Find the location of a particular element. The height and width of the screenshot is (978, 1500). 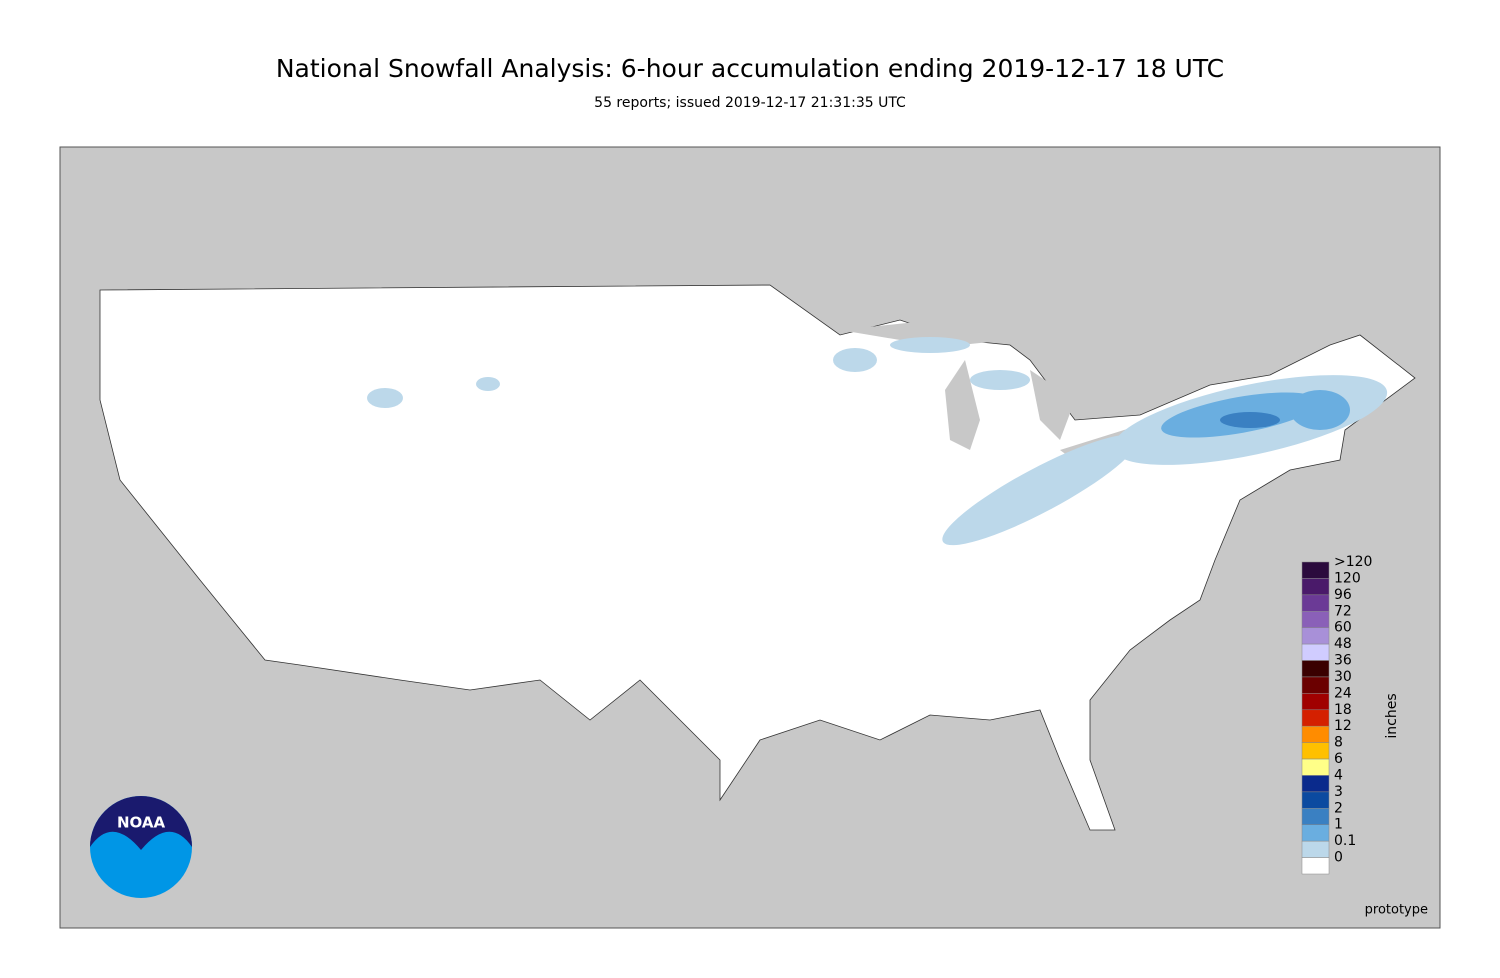

legend-label: 8 is located at coordinates (1338, 743).